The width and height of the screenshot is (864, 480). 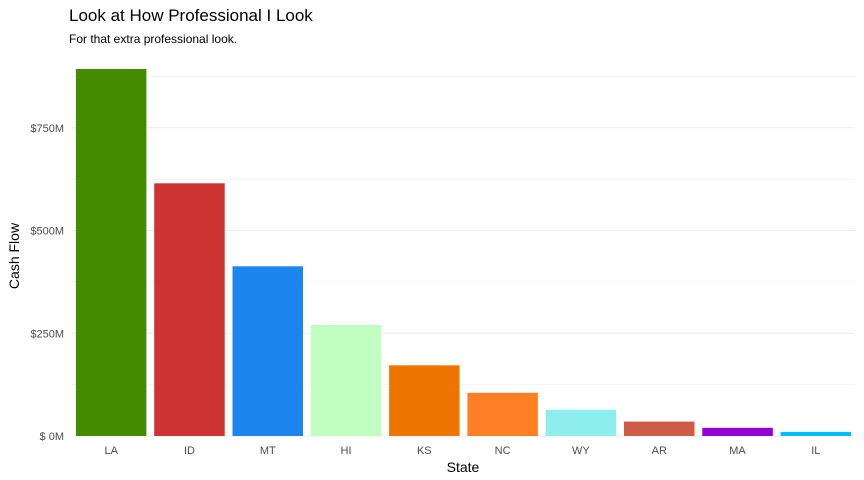 What do you see at coordinates (191, 15) in the screenshot?
I see `chart-title: Look at How Professional I Look` at bounding box center [191, 15].